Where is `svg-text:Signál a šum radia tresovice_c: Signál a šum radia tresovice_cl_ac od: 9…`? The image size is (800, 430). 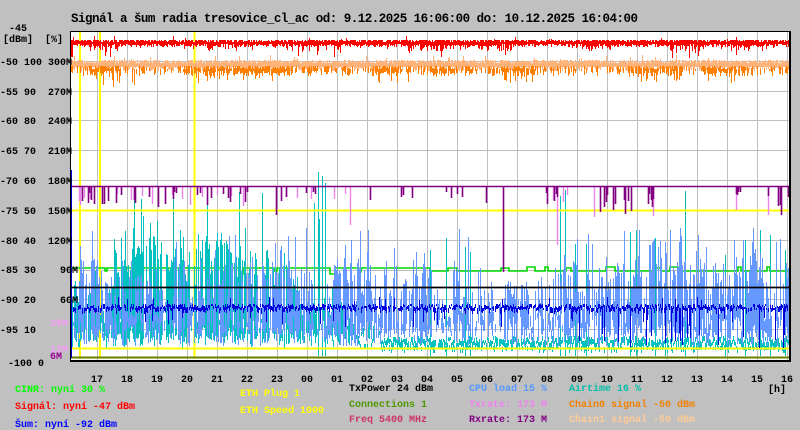 svg-text:Signál a šum radia tresovice_c: Signál a šum radia tresovice_cl_ac od: 9… is located at coordinates (354, 19).